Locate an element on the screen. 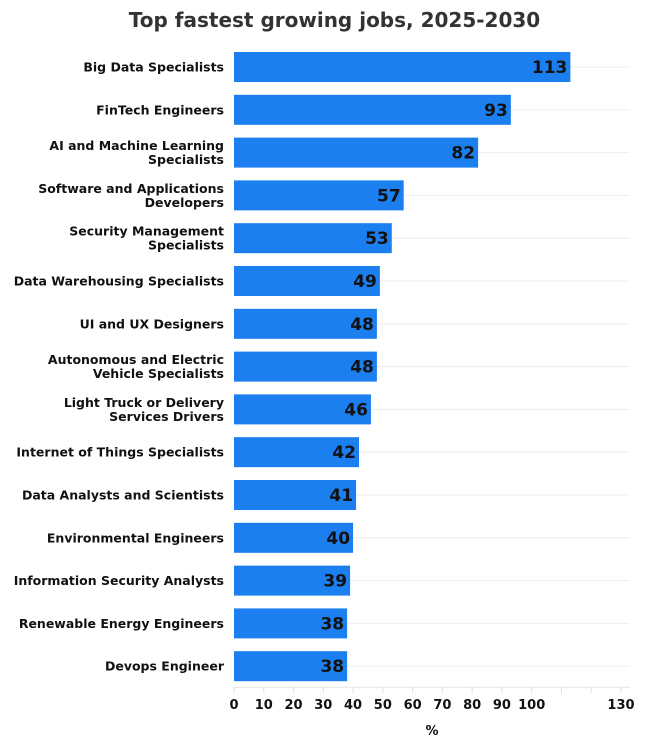  category-label: Renewable Energy Engineers is located at coordinates (121, 623).